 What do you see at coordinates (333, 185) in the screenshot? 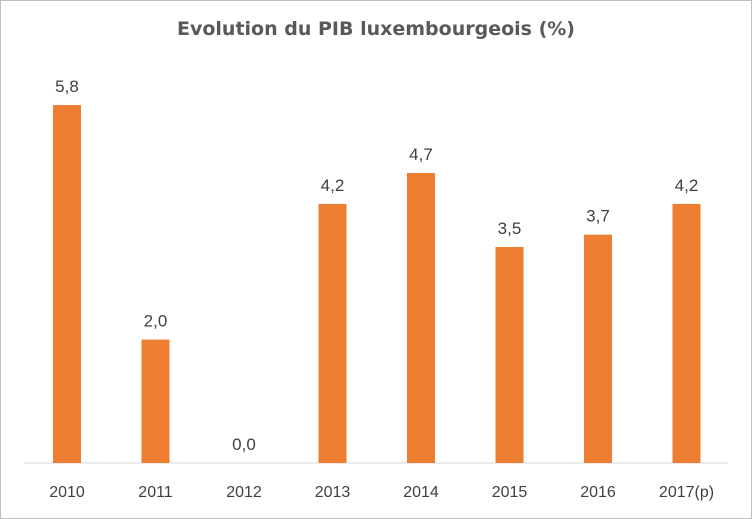
I see `data-label-2013: 4,2` at bounding box center [333, 185].